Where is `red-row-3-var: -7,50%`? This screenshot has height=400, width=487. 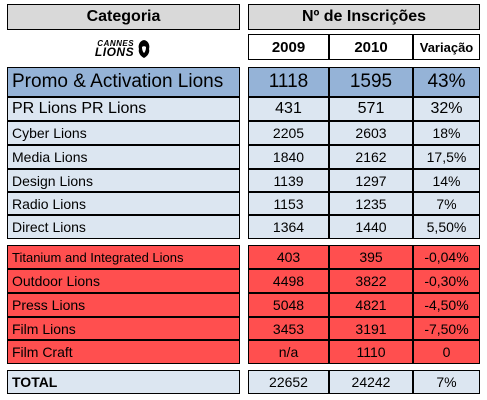
red-row-3-var: -7,50% is located at coordinates (446, 328).